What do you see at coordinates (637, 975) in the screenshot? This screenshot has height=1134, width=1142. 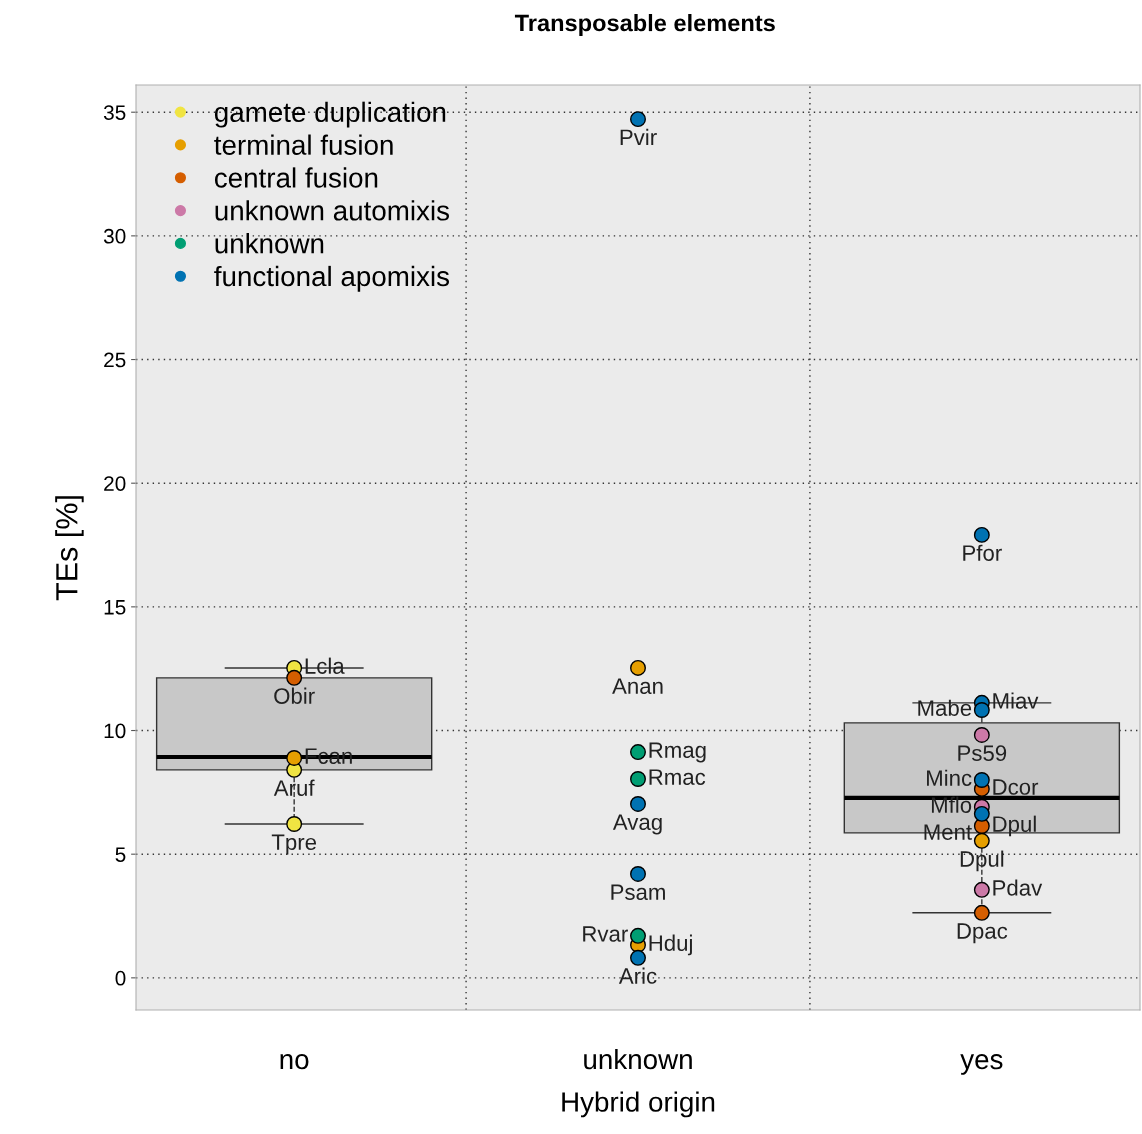 I see `annotation: Aric` at bounding box center [637, 975].